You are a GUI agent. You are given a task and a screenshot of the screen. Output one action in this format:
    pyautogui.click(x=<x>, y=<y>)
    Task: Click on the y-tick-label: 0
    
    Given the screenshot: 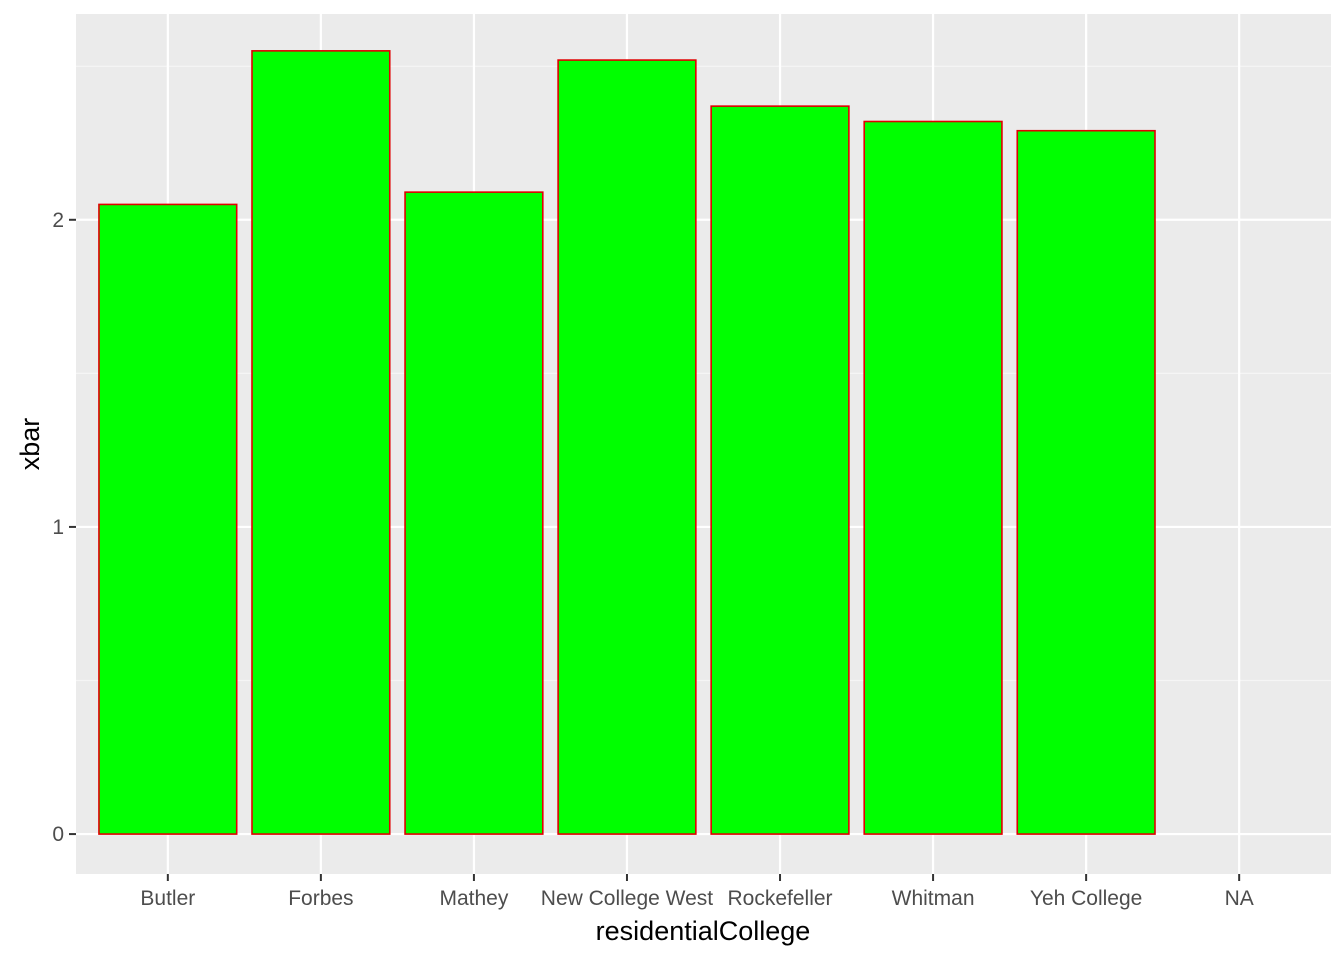 What is the action you would take?
    pyautogui.click(x=58, y=834)
    